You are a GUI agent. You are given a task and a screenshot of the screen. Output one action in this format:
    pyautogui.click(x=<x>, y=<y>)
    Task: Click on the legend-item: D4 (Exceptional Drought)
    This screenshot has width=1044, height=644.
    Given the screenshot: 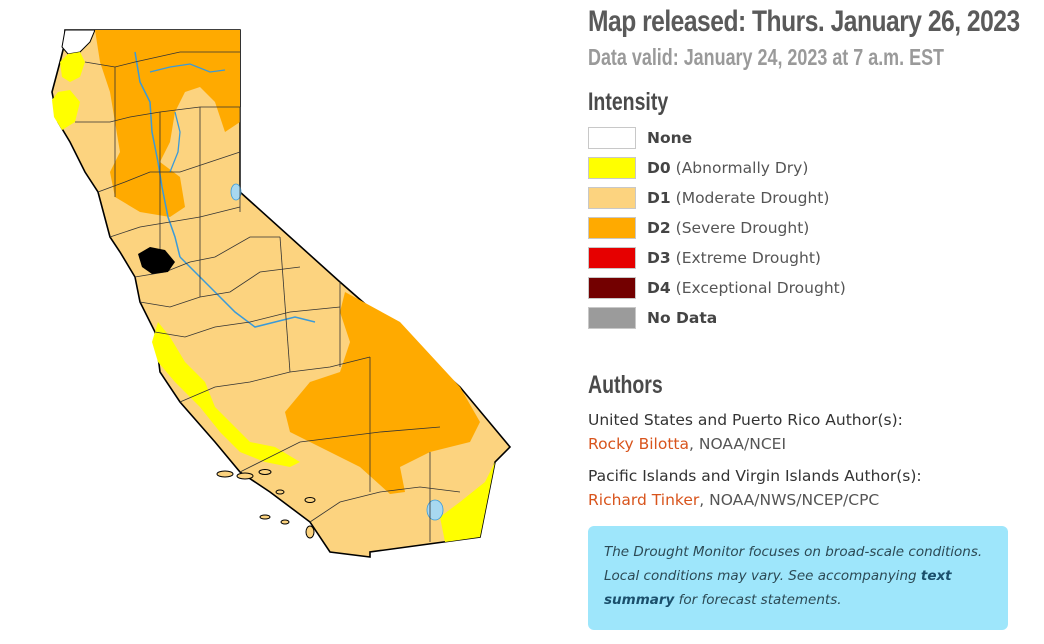 What is the action you would take?
    pyautogui.click(x=808, y=288)
    